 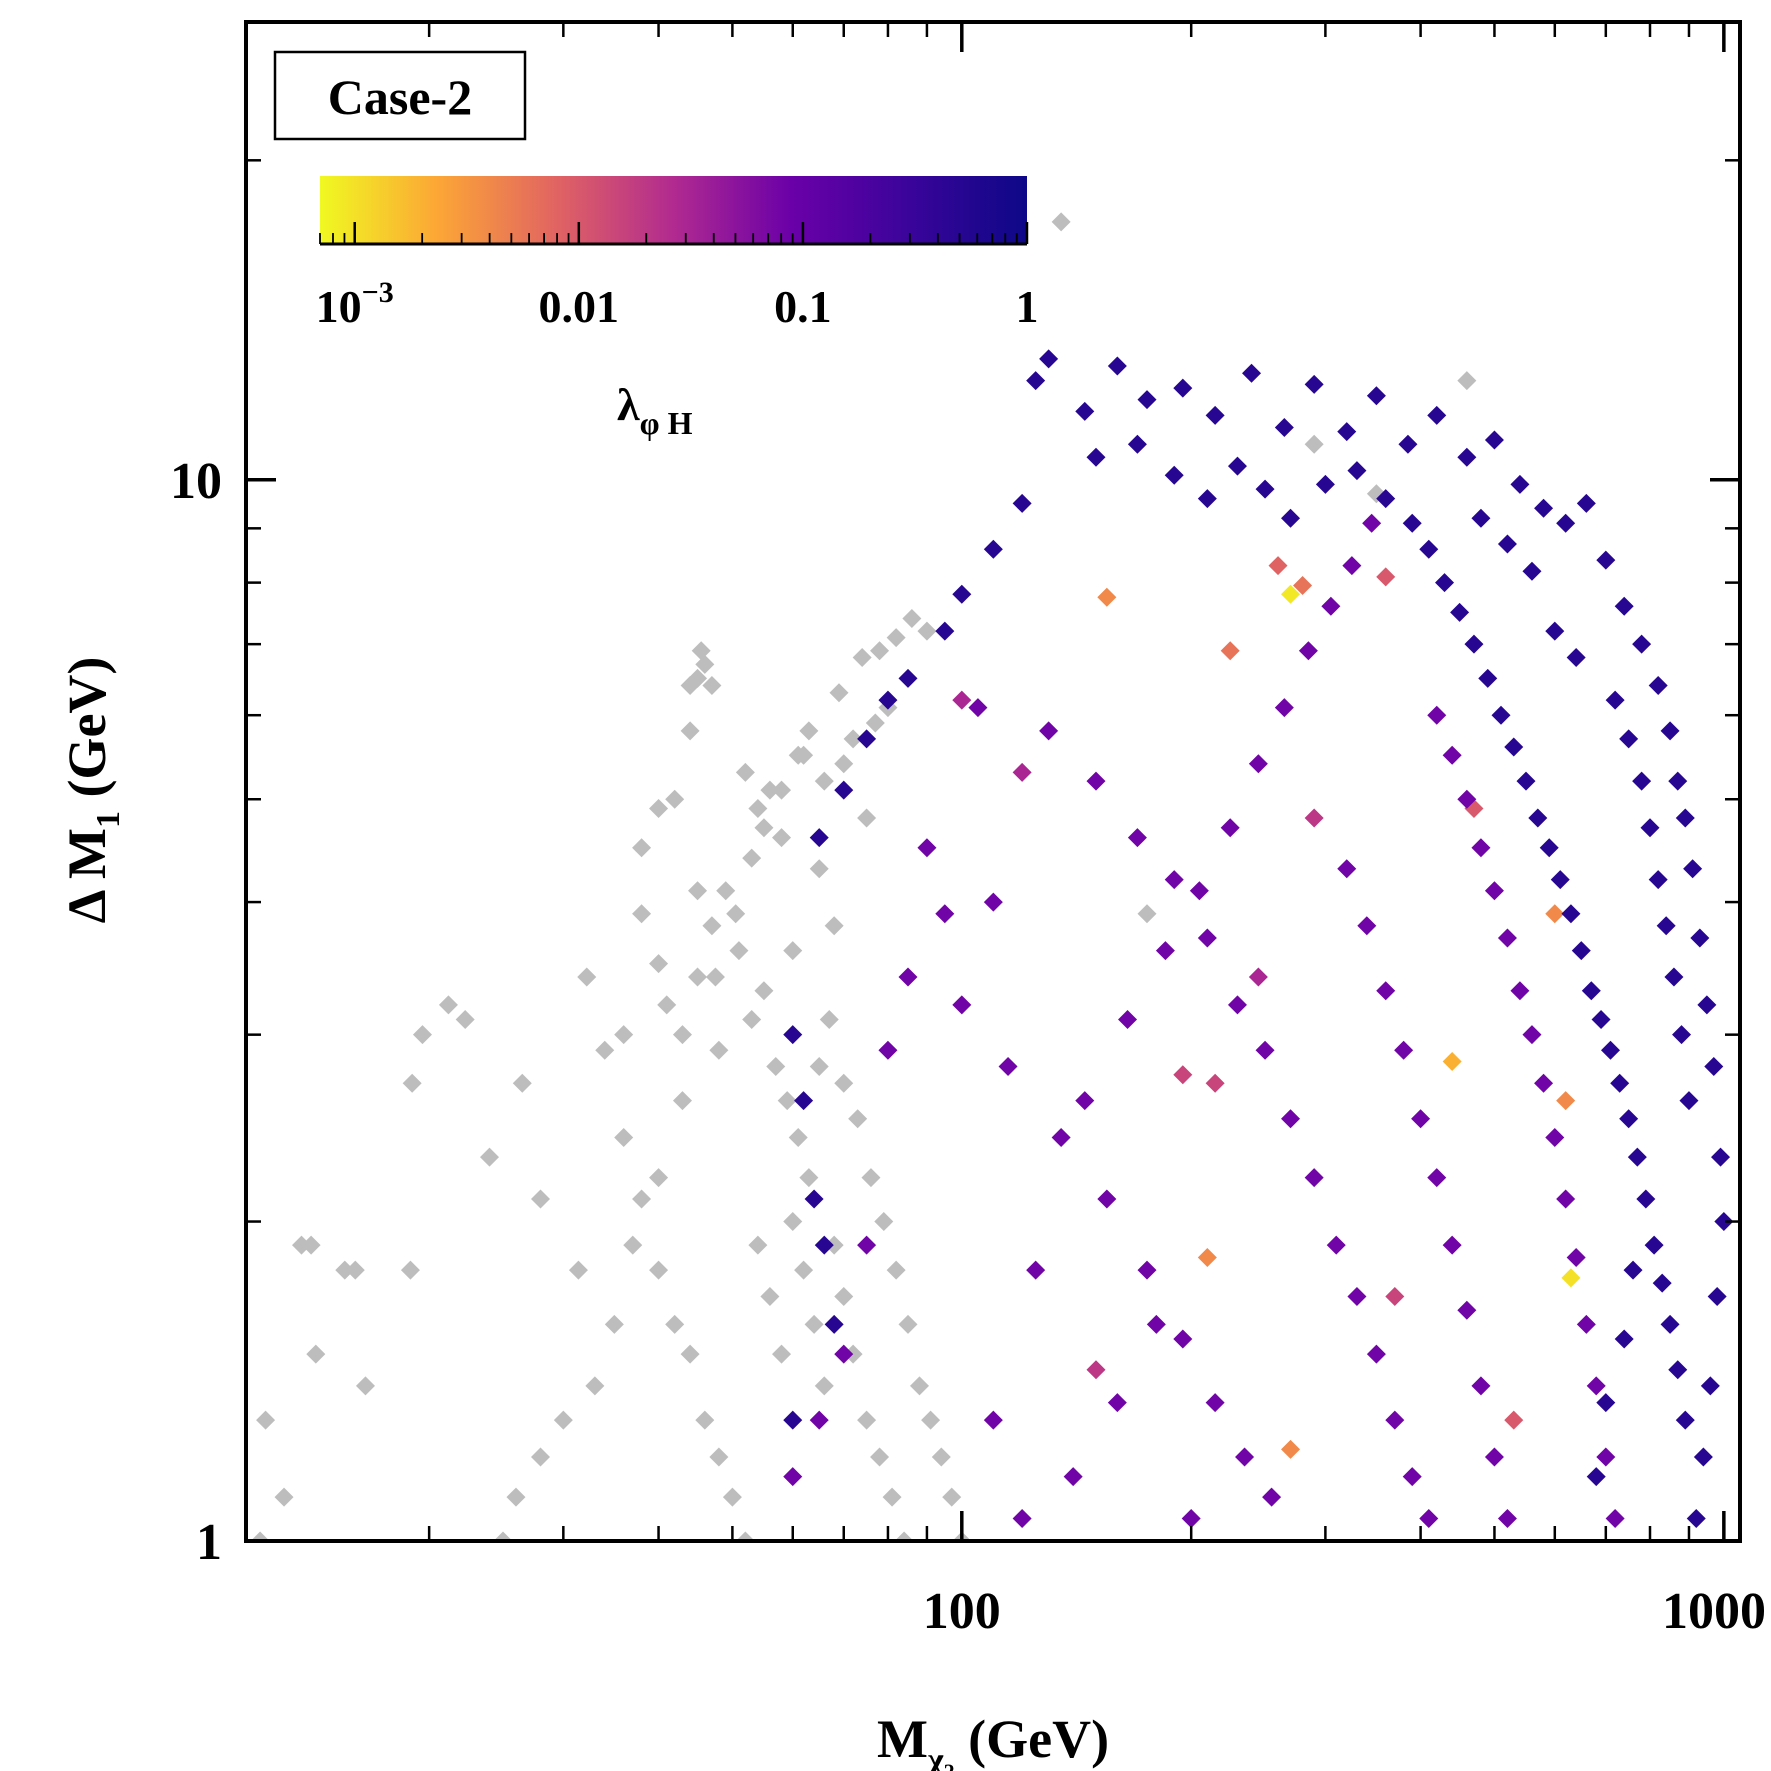 I want to click on colorbar-title-main: λ, so click(x=628, y=404).